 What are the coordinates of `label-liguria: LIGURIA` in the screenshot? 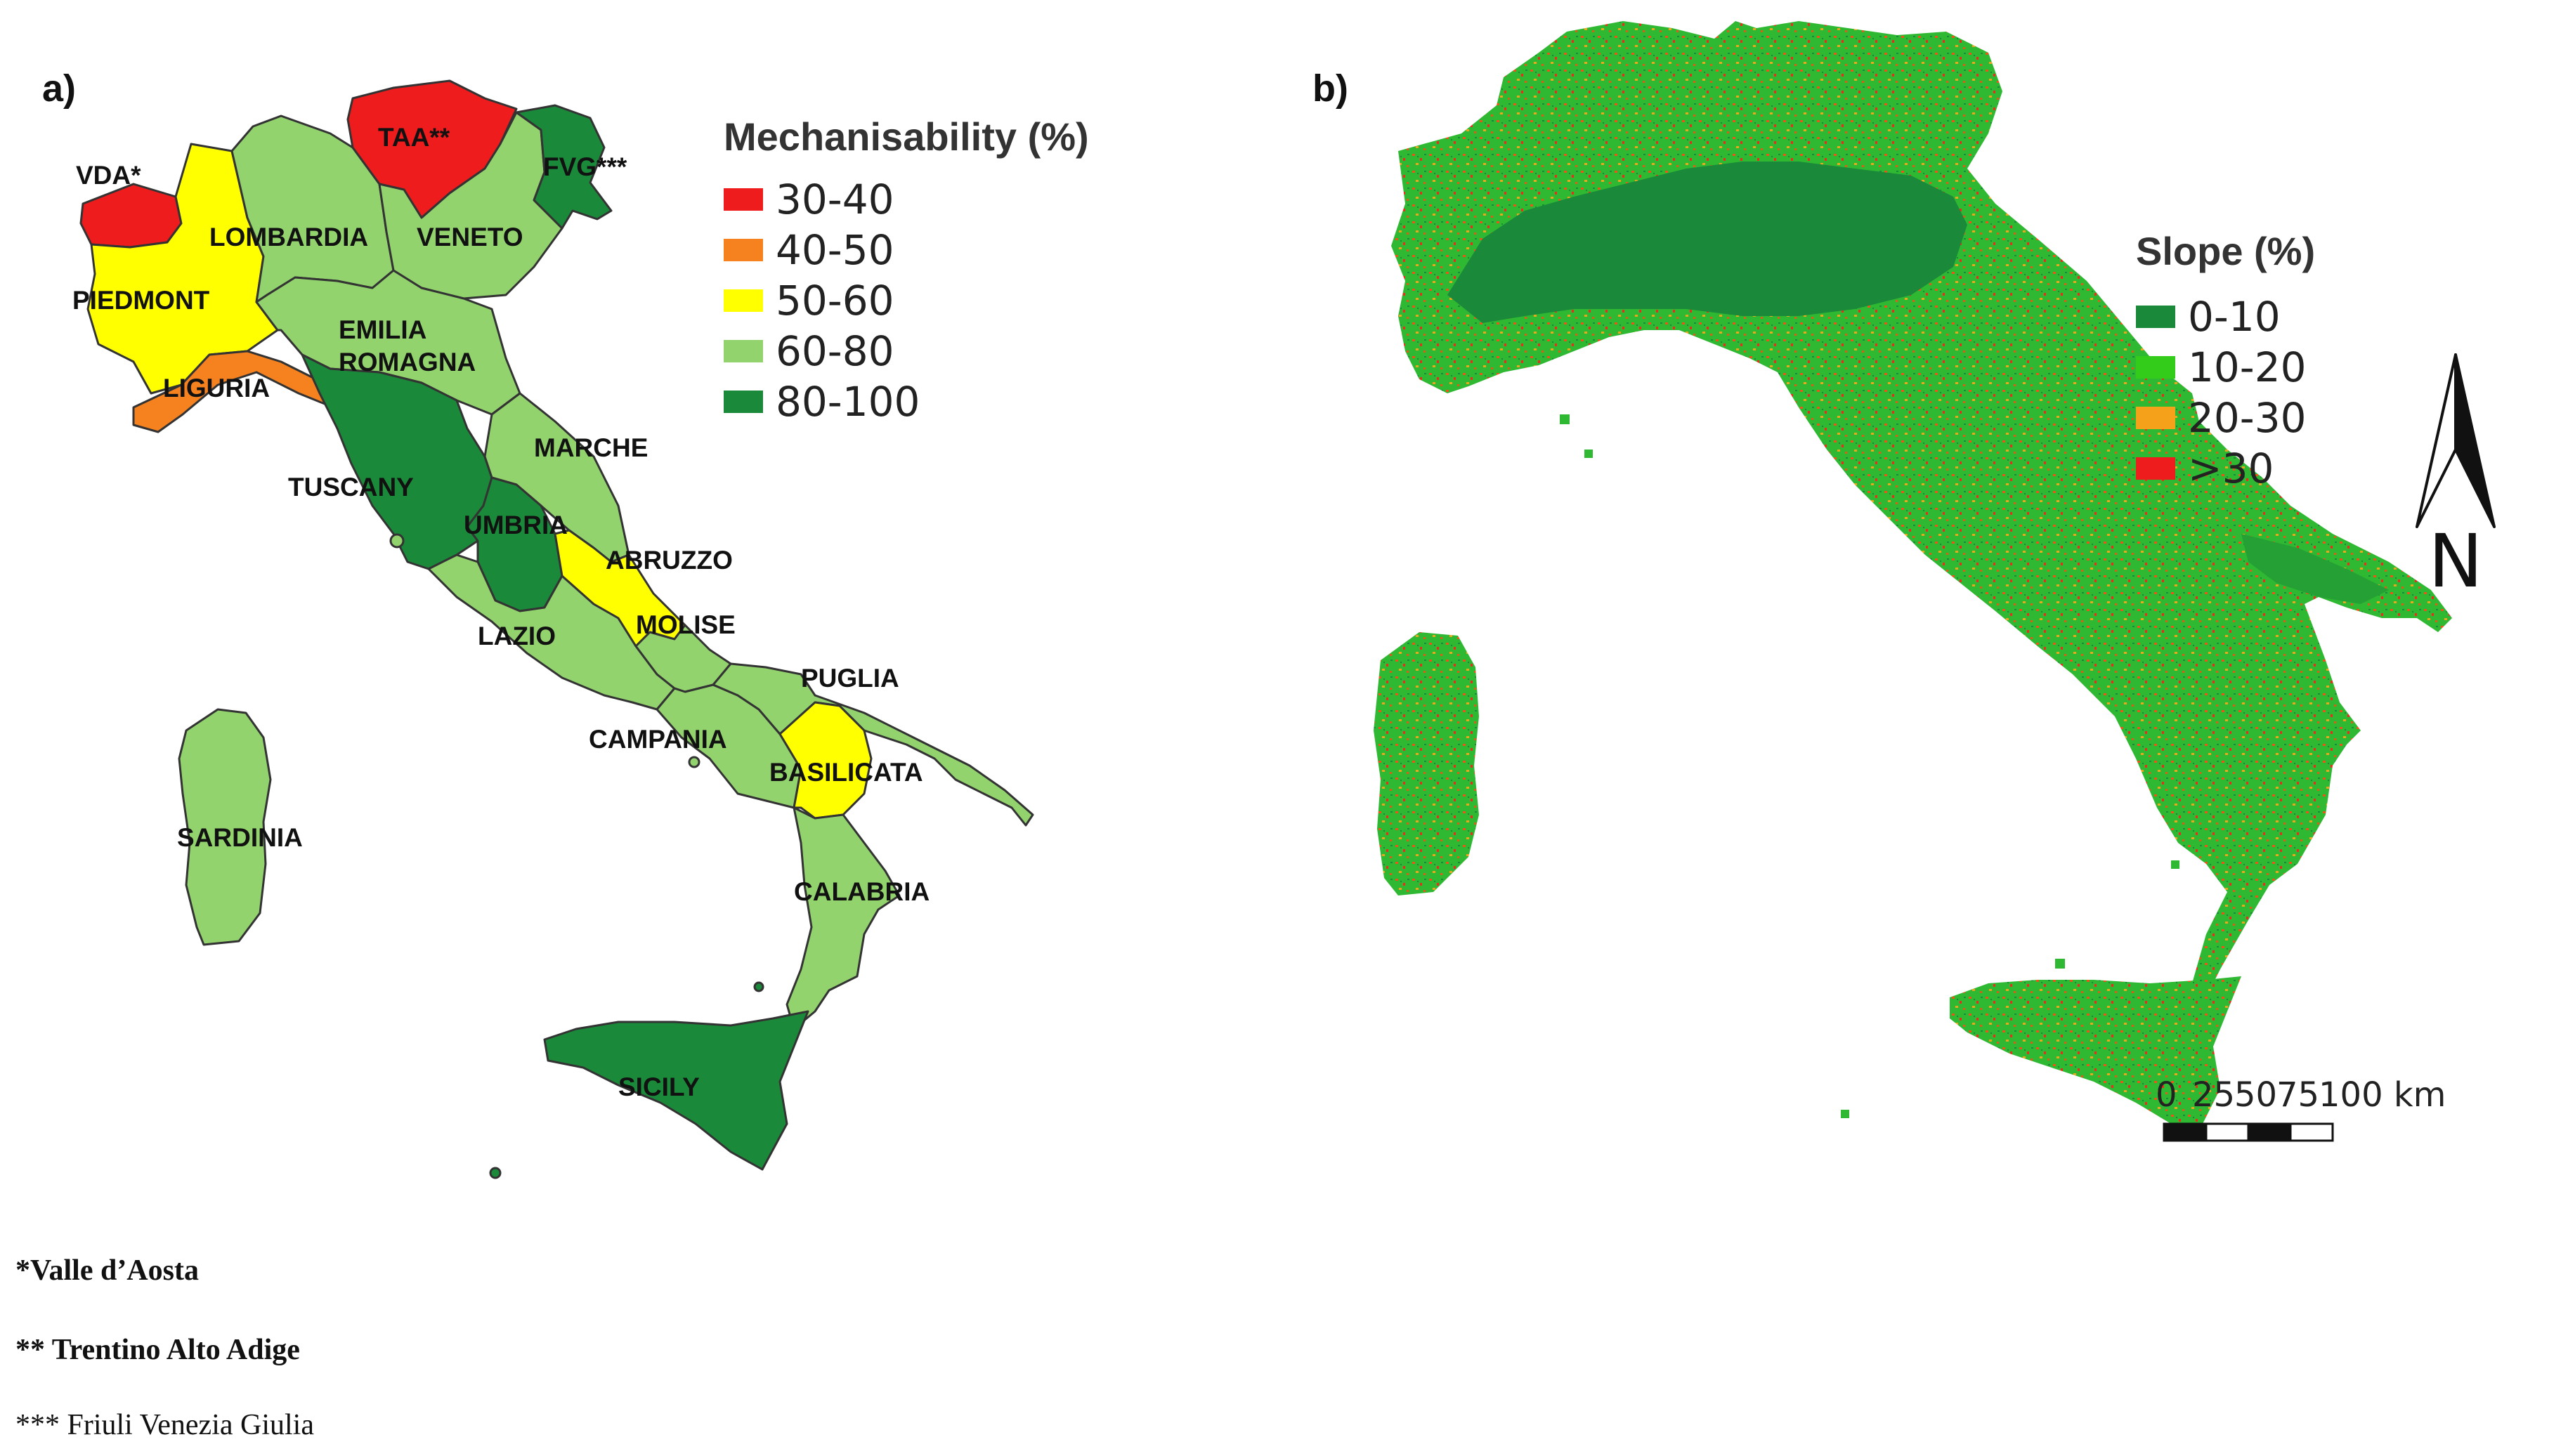 It's located at (216, 388).